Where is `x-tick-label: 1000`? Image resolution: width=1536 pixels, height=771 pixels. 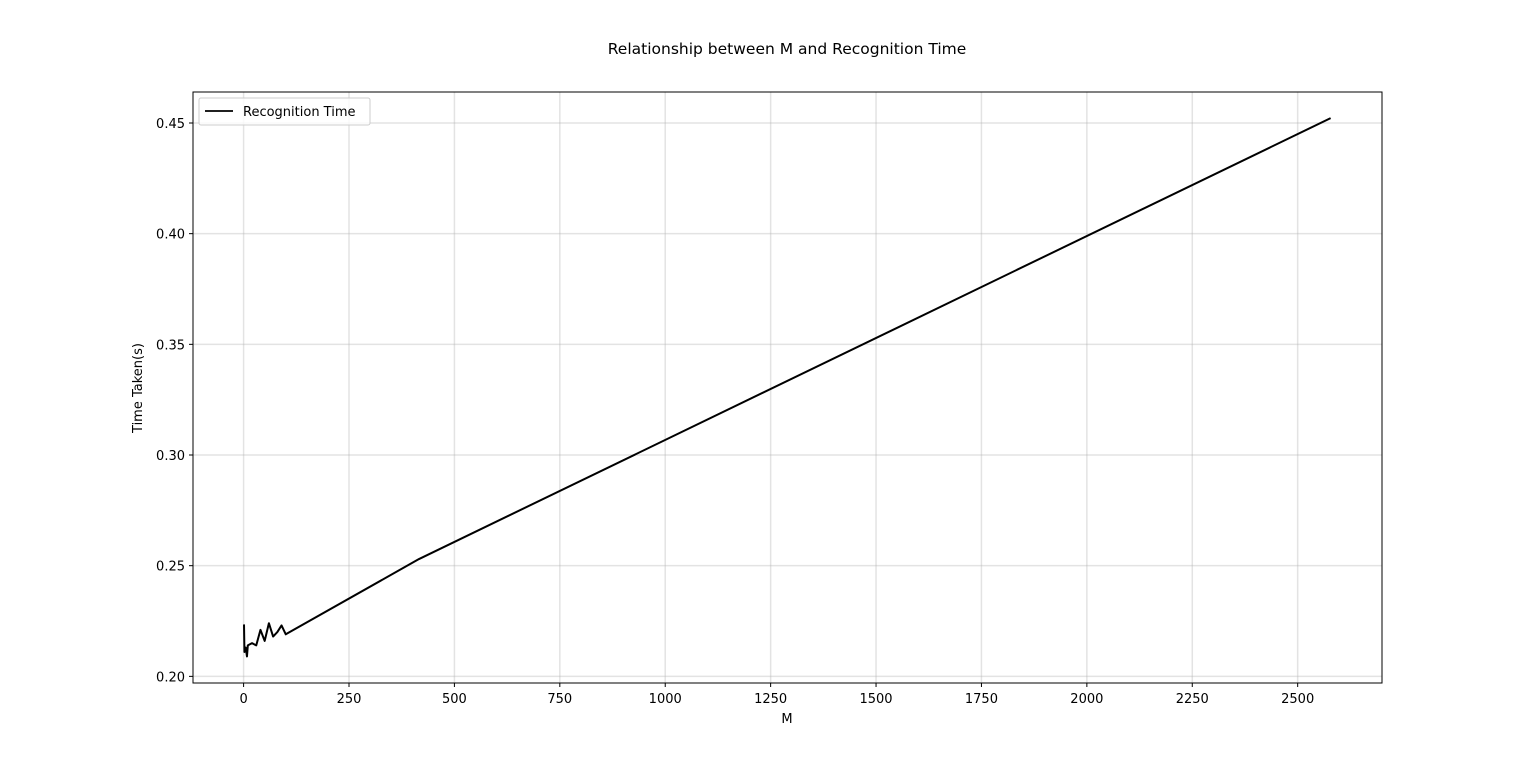
x-tick-label: 1000 is located at coordinates (665, 699).